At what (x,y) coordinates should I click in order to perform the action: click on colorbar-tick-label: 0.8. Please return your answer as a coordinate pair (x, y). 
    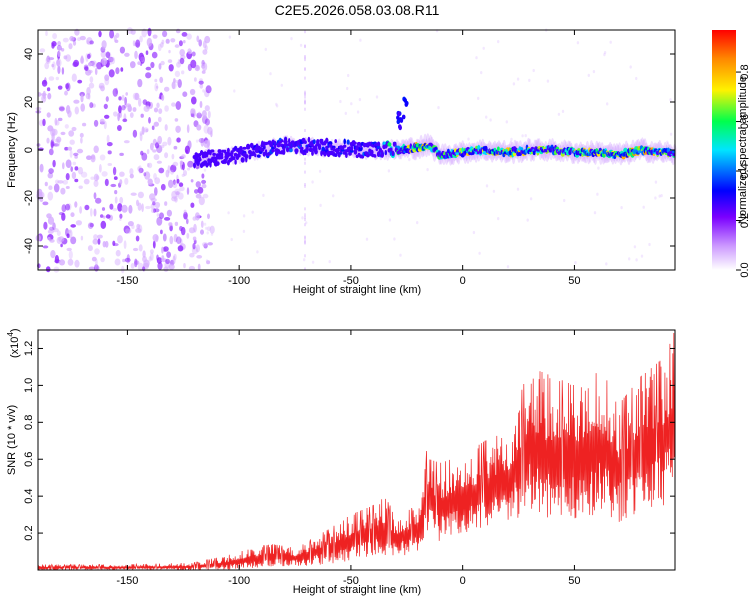
    Looking at the image, I should click on (744, 71).